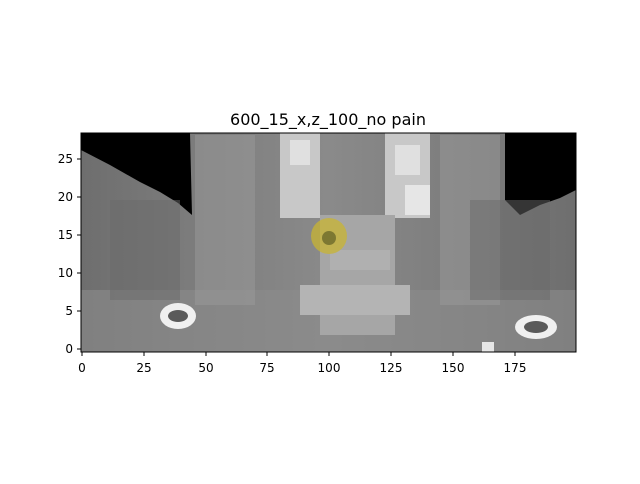 The image size is (640, 484). What do you see at coordinates (536, 327) in the screenshot?
I see `bone-right` at bounding box center [536, 327].